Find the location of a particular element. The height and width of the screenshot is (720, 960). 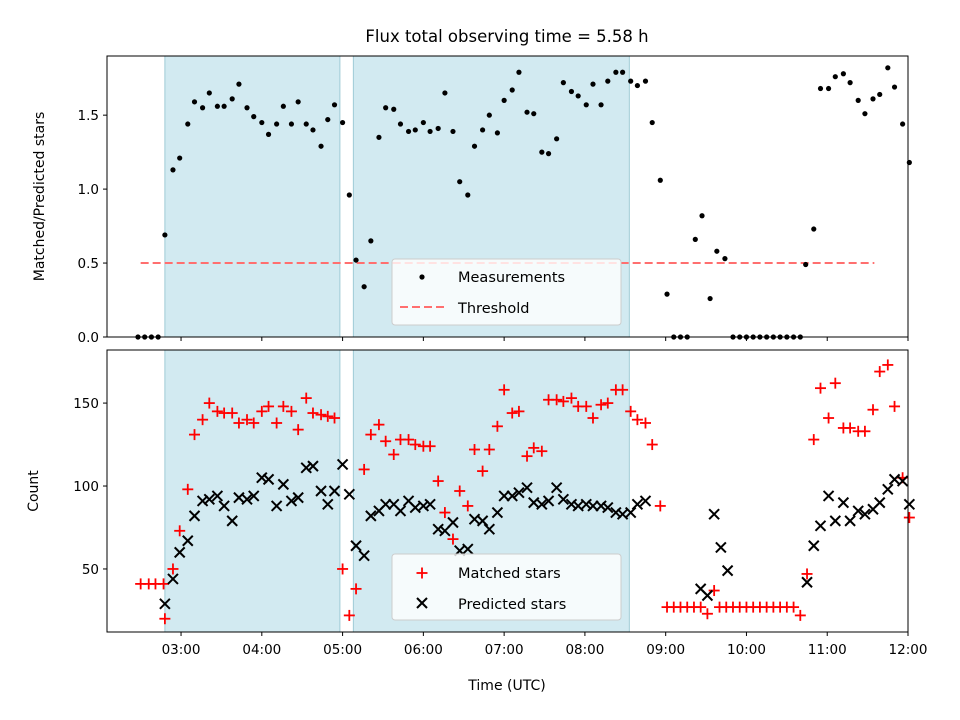

y-tick-label: 50 is located at coordinates (90, 570).